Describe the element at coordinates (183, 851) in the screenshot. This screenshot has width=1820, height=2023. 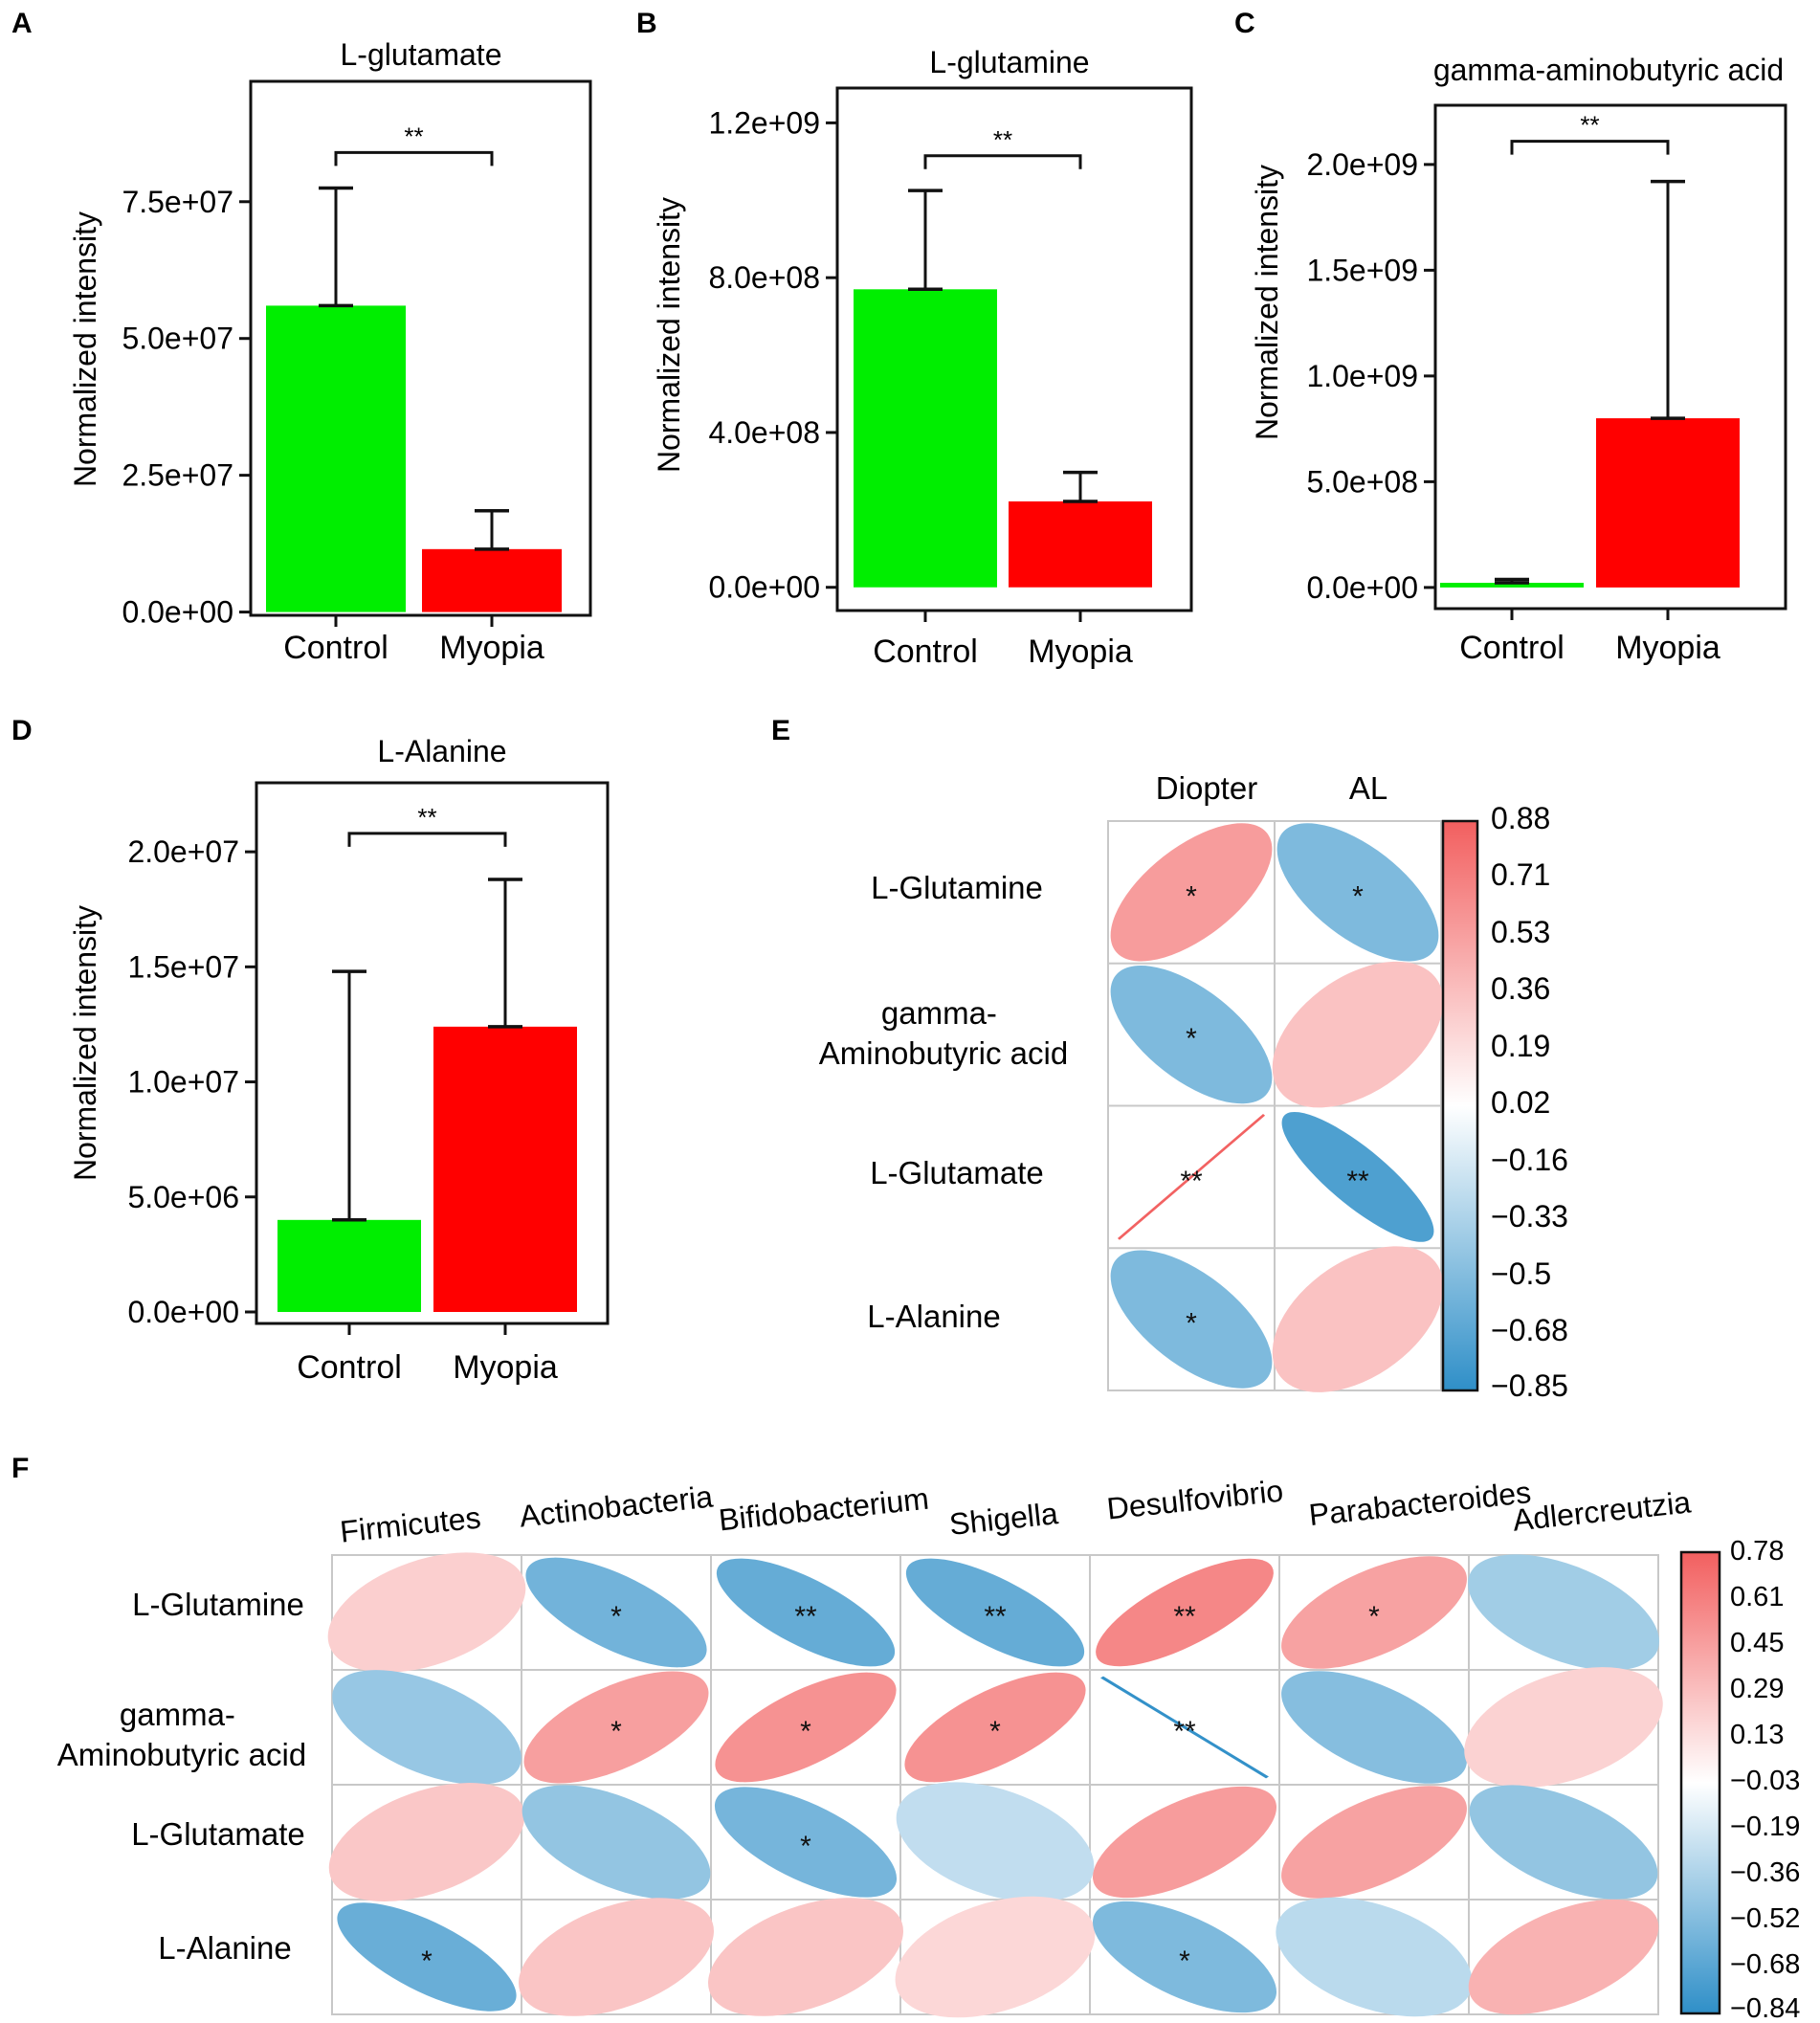
I see `y-tick-label: 2.0e+07` at that location.